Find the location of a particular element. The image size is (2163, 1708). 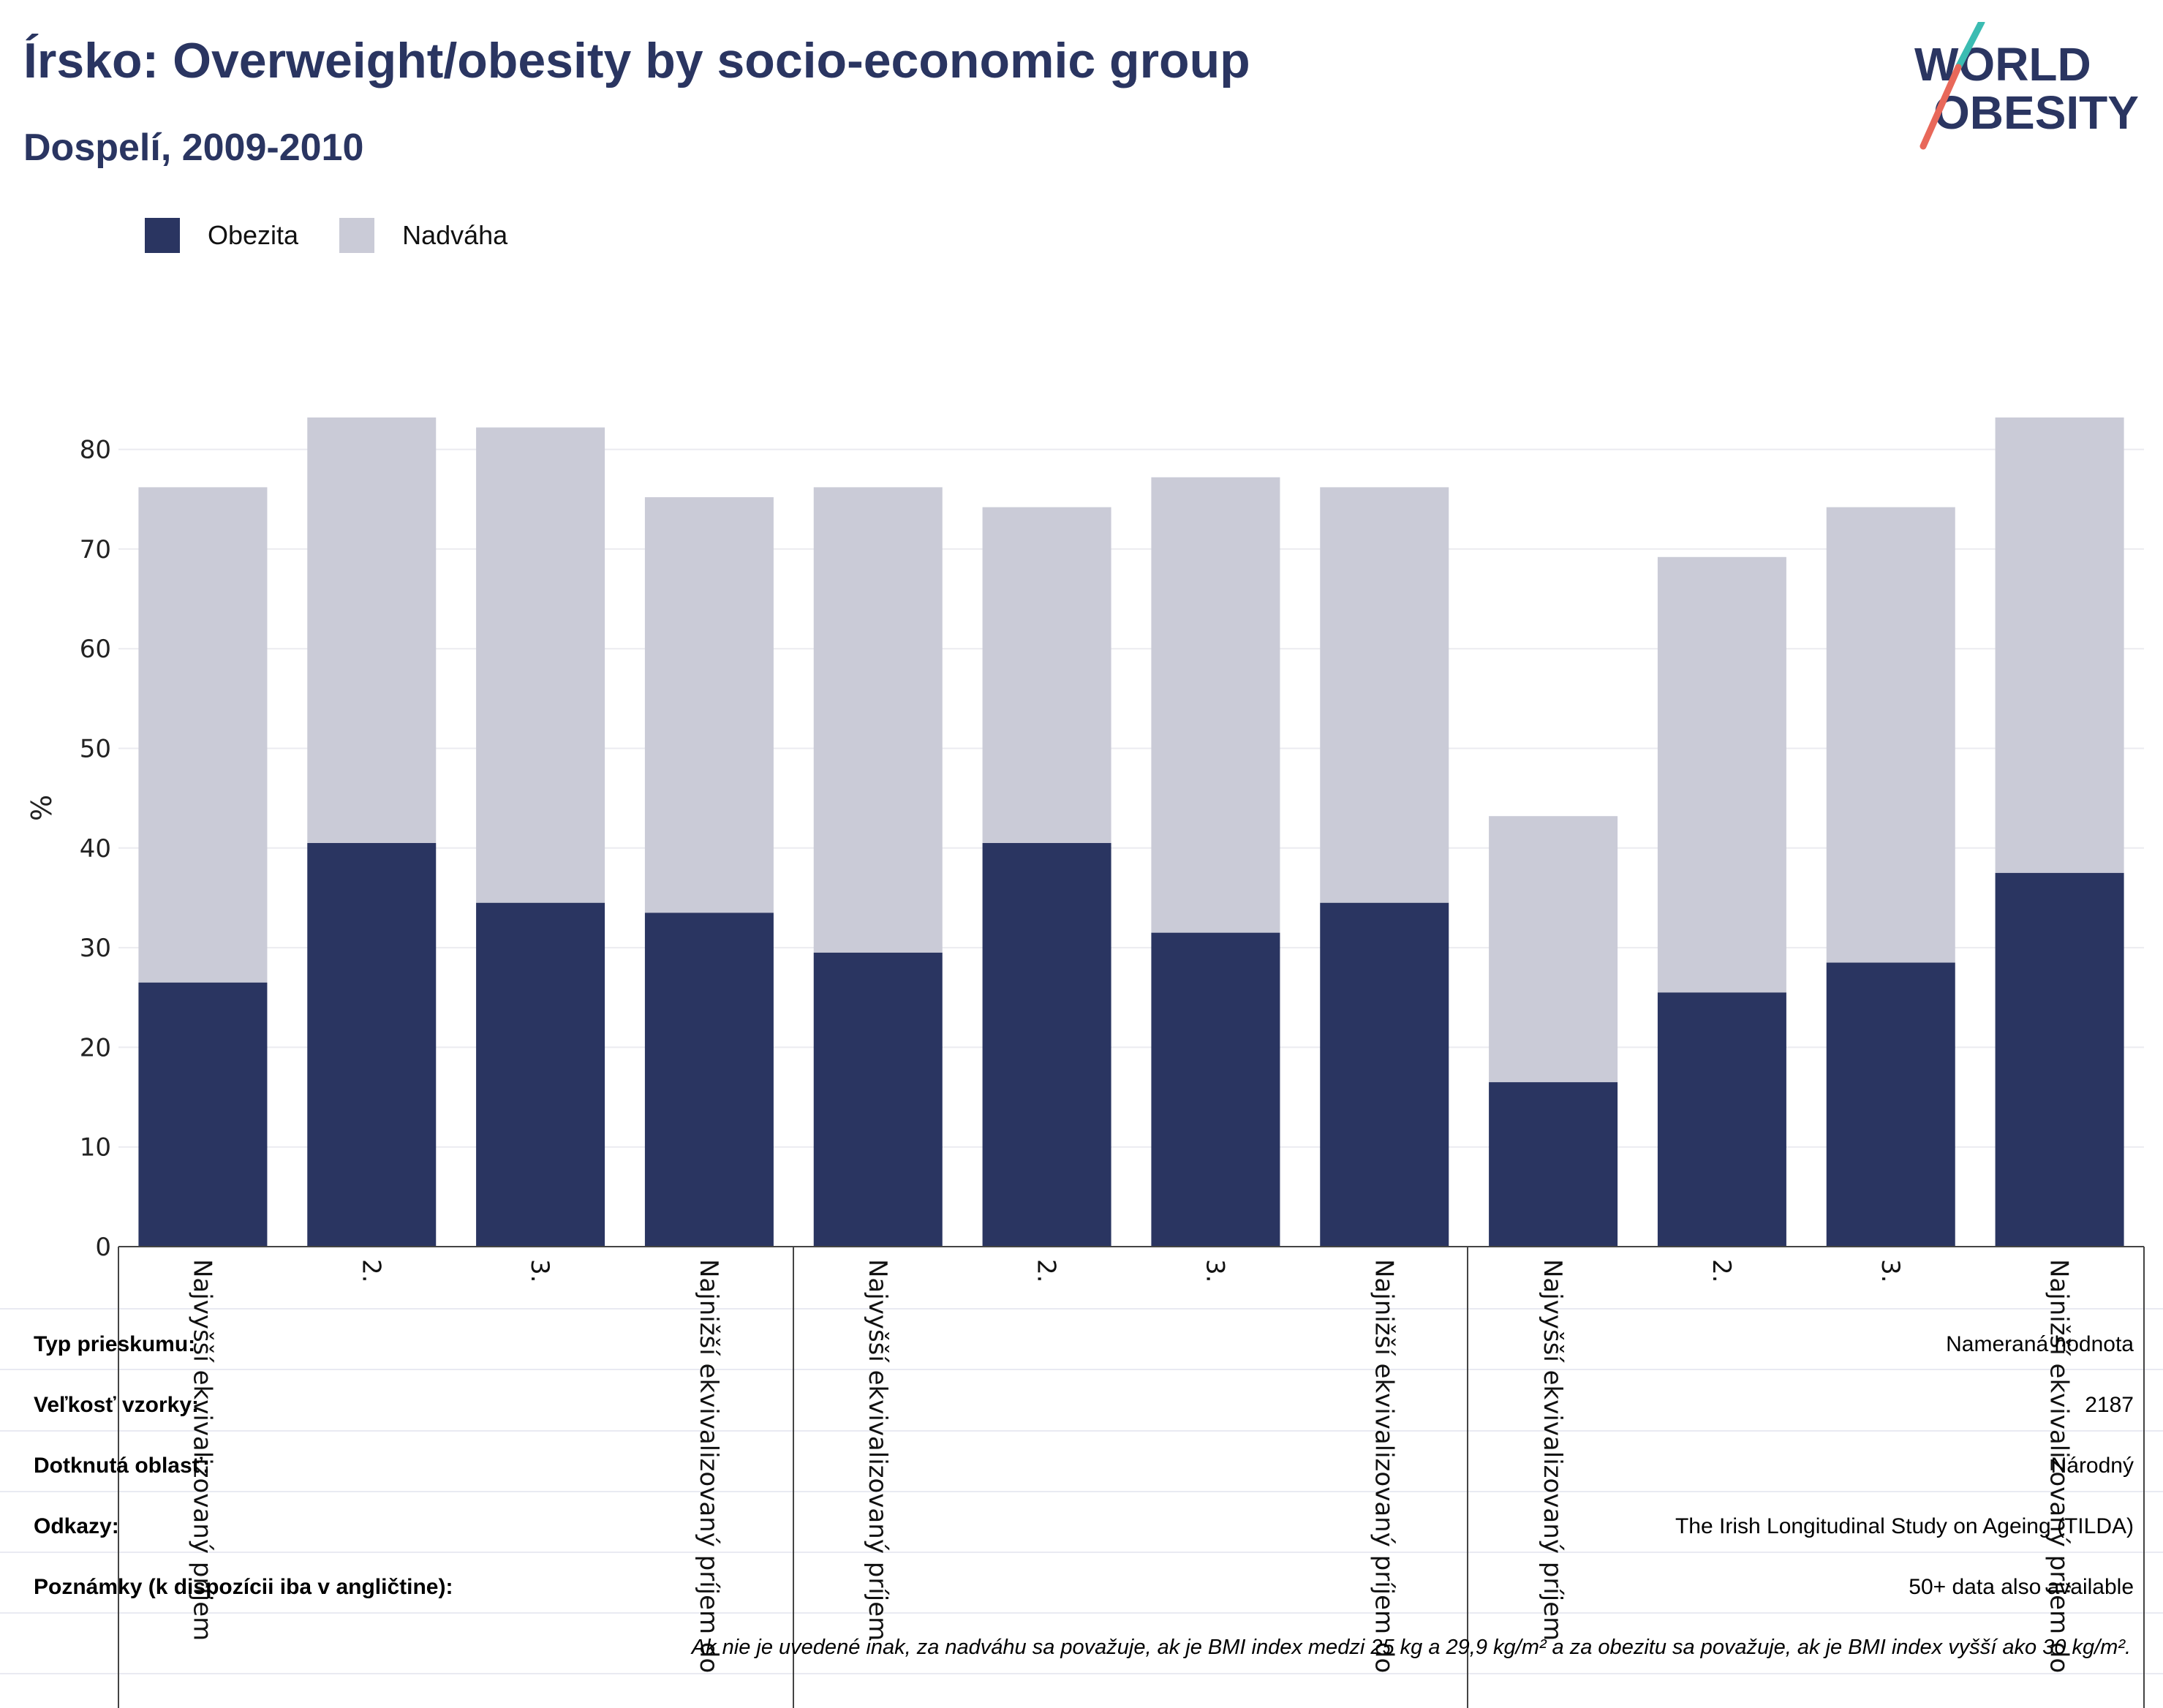

info-label: Typ prieskumu: is located at coordinates (115, 1344).